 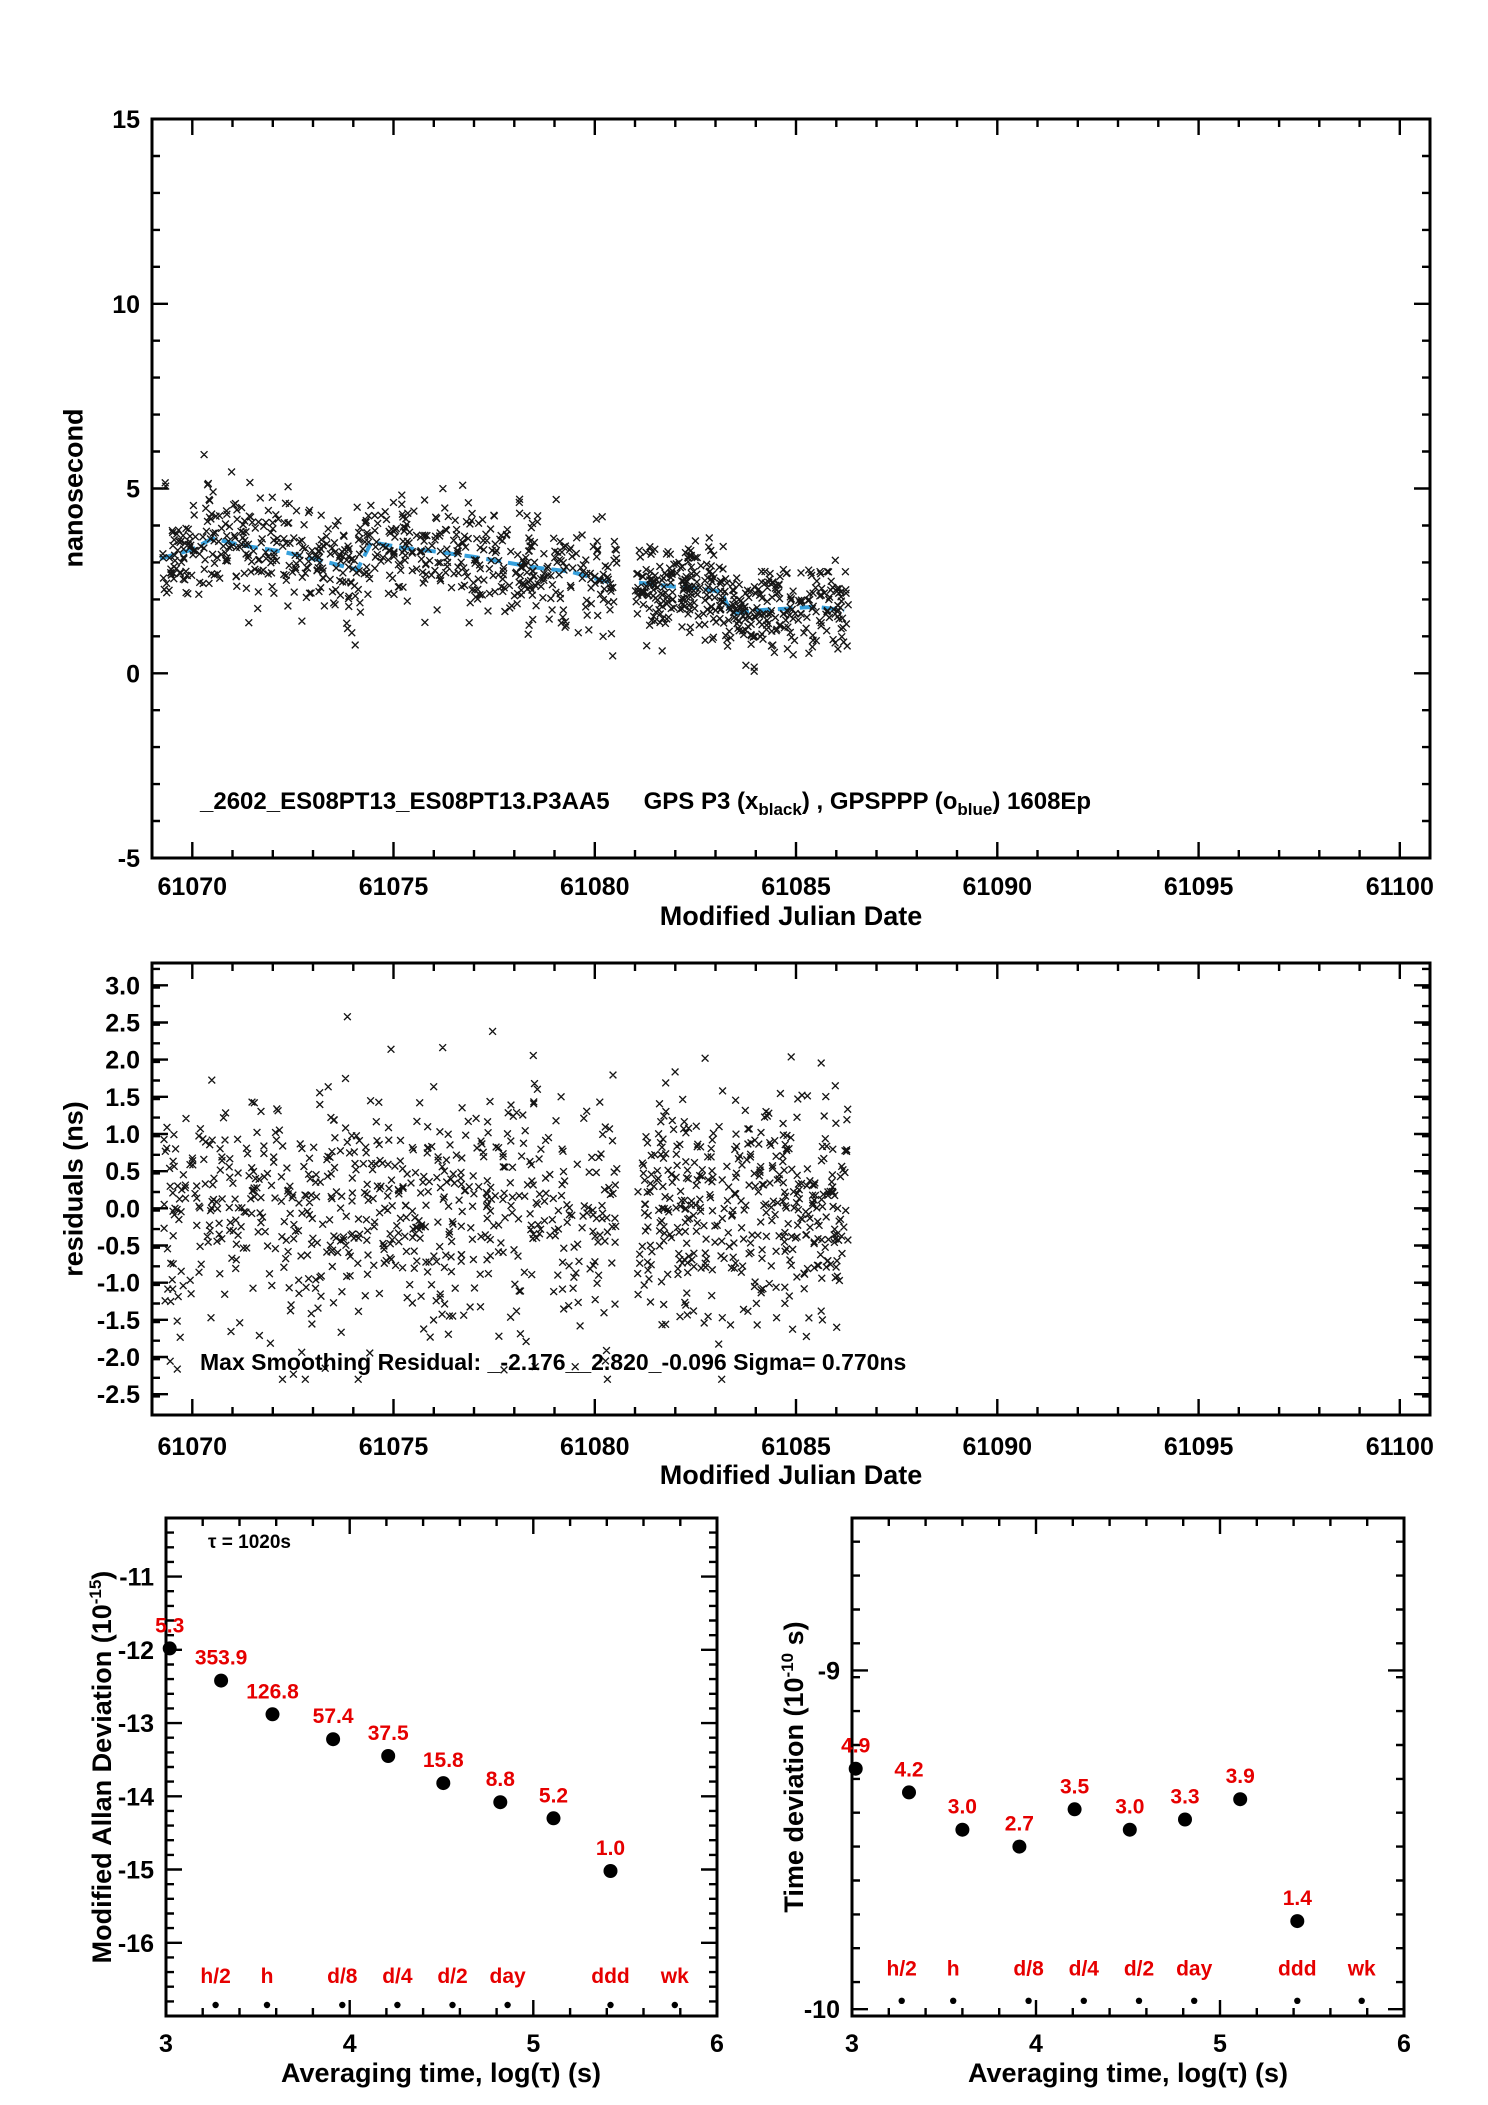 I want to click on dataset-id: _2602_ES08PT13_ES08PT13.P3AA5, so click(x=405, y=801).